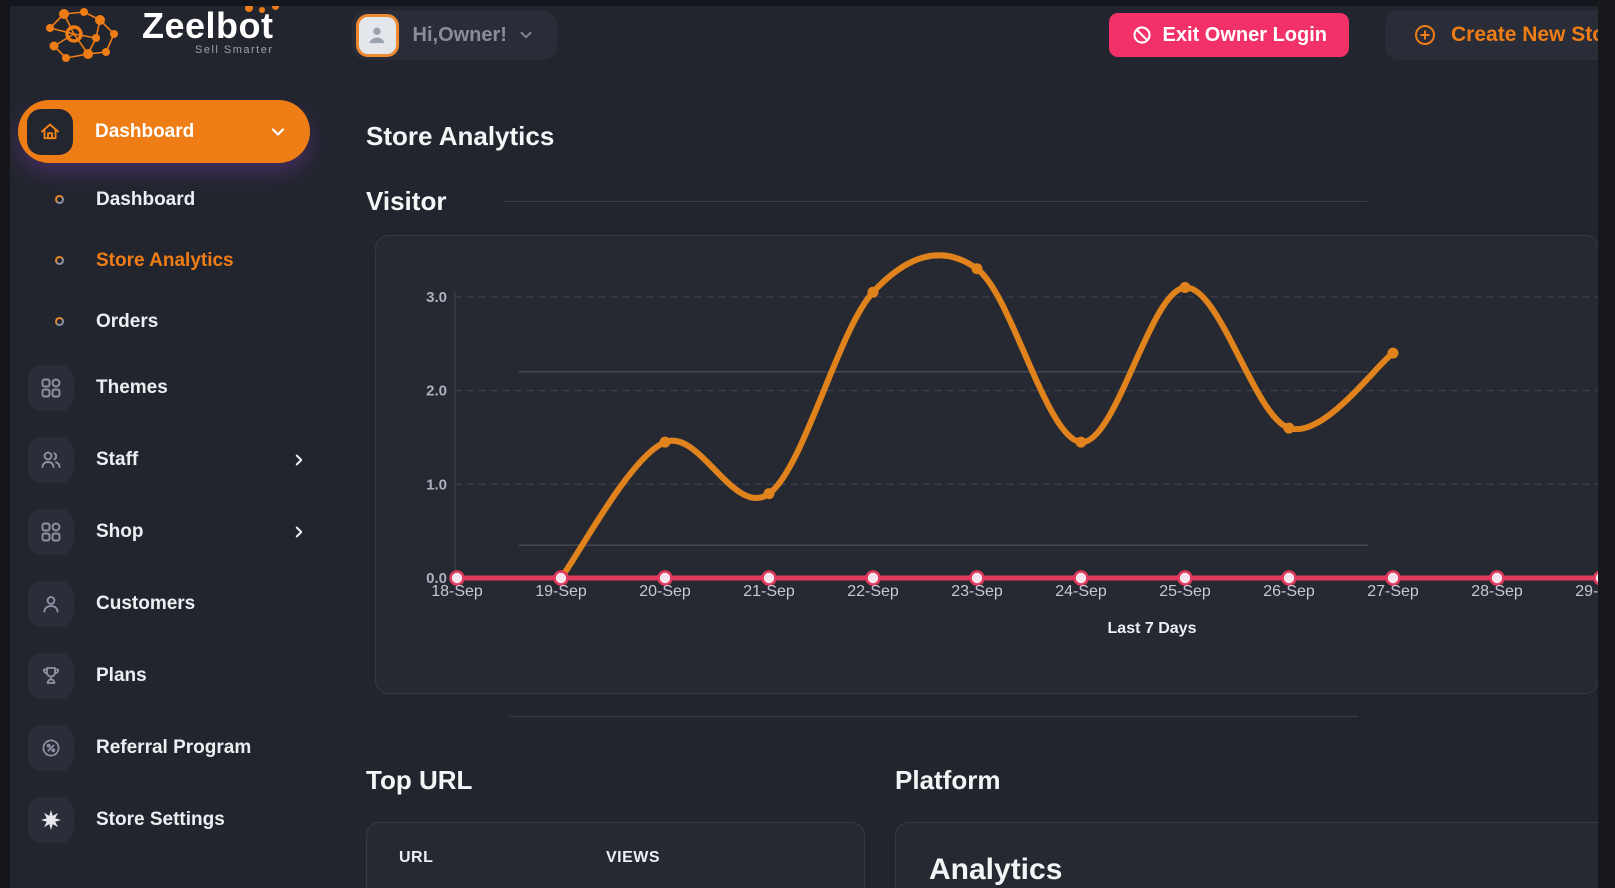  I want to click on platform-section-title: Platform, so click(948, 780).